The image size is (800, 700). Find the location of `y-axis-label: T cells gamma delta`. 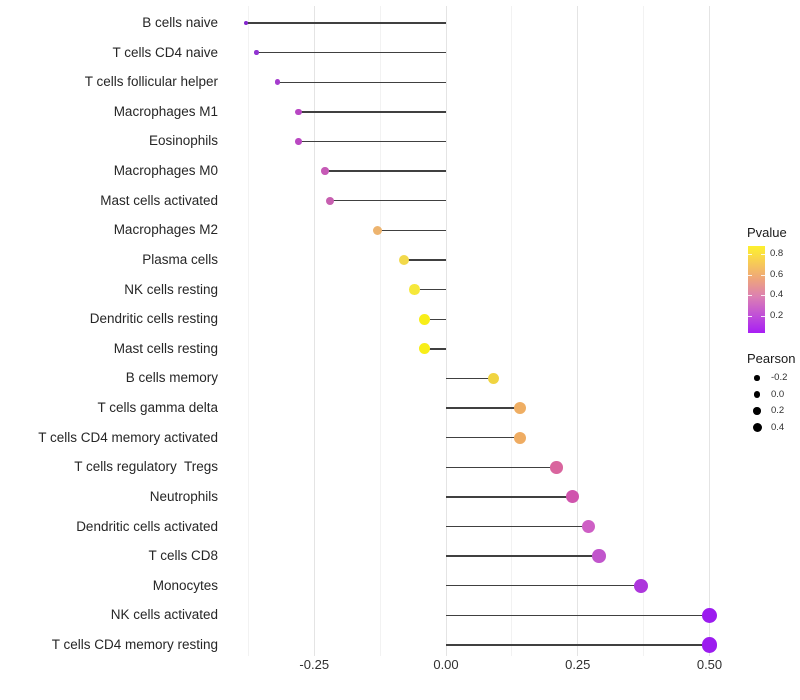

y-axis-label: T cells gamma delta is located at coordinates (157, 408).